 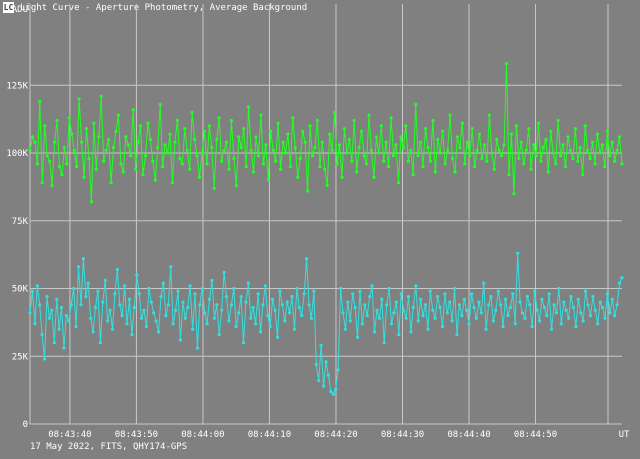 What do you see at coordinates (335, 435) in the screenshot?
I see `x-tick-label: 08:44:20` at bounding box center [335, 435].